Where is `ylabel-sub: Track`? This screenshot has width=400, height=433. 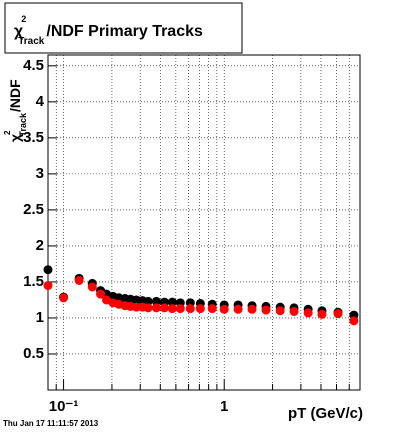 ylabel-sub: Track is located at coordinates (23, 124).